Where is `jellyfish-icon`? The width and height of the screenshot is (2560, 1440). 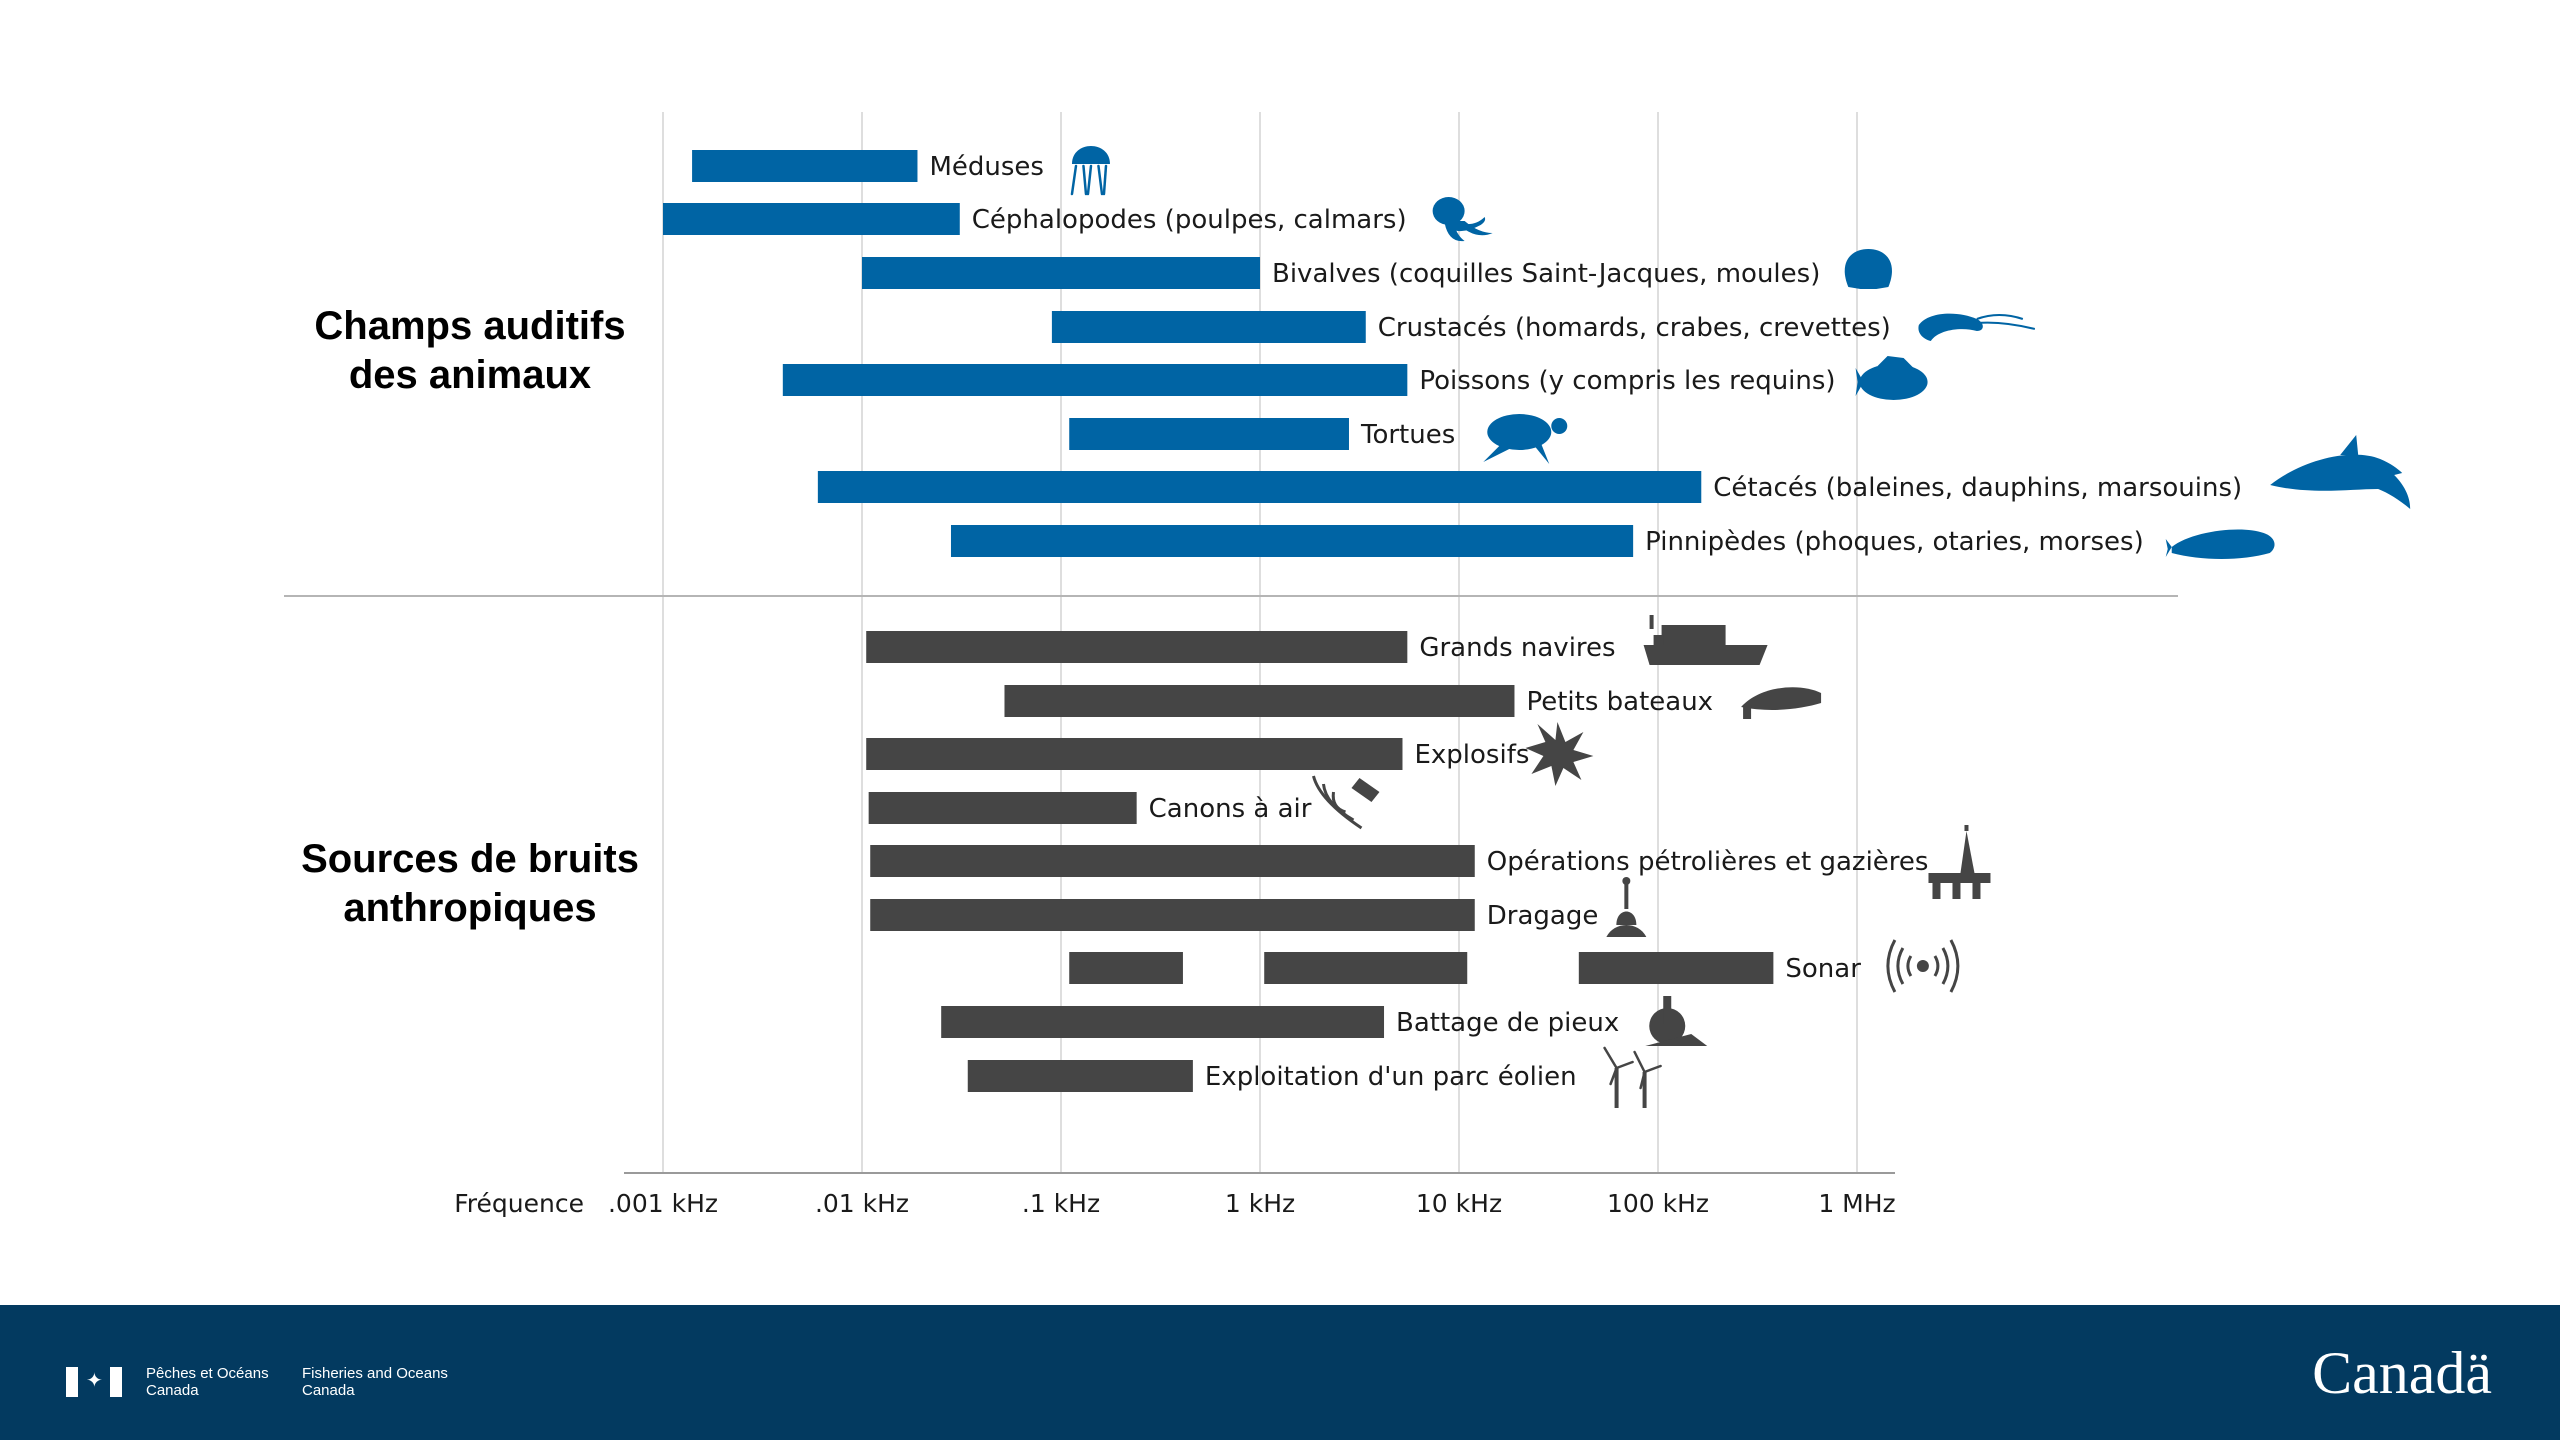 jellyfish-icon is located at coordinates (1090, 171).